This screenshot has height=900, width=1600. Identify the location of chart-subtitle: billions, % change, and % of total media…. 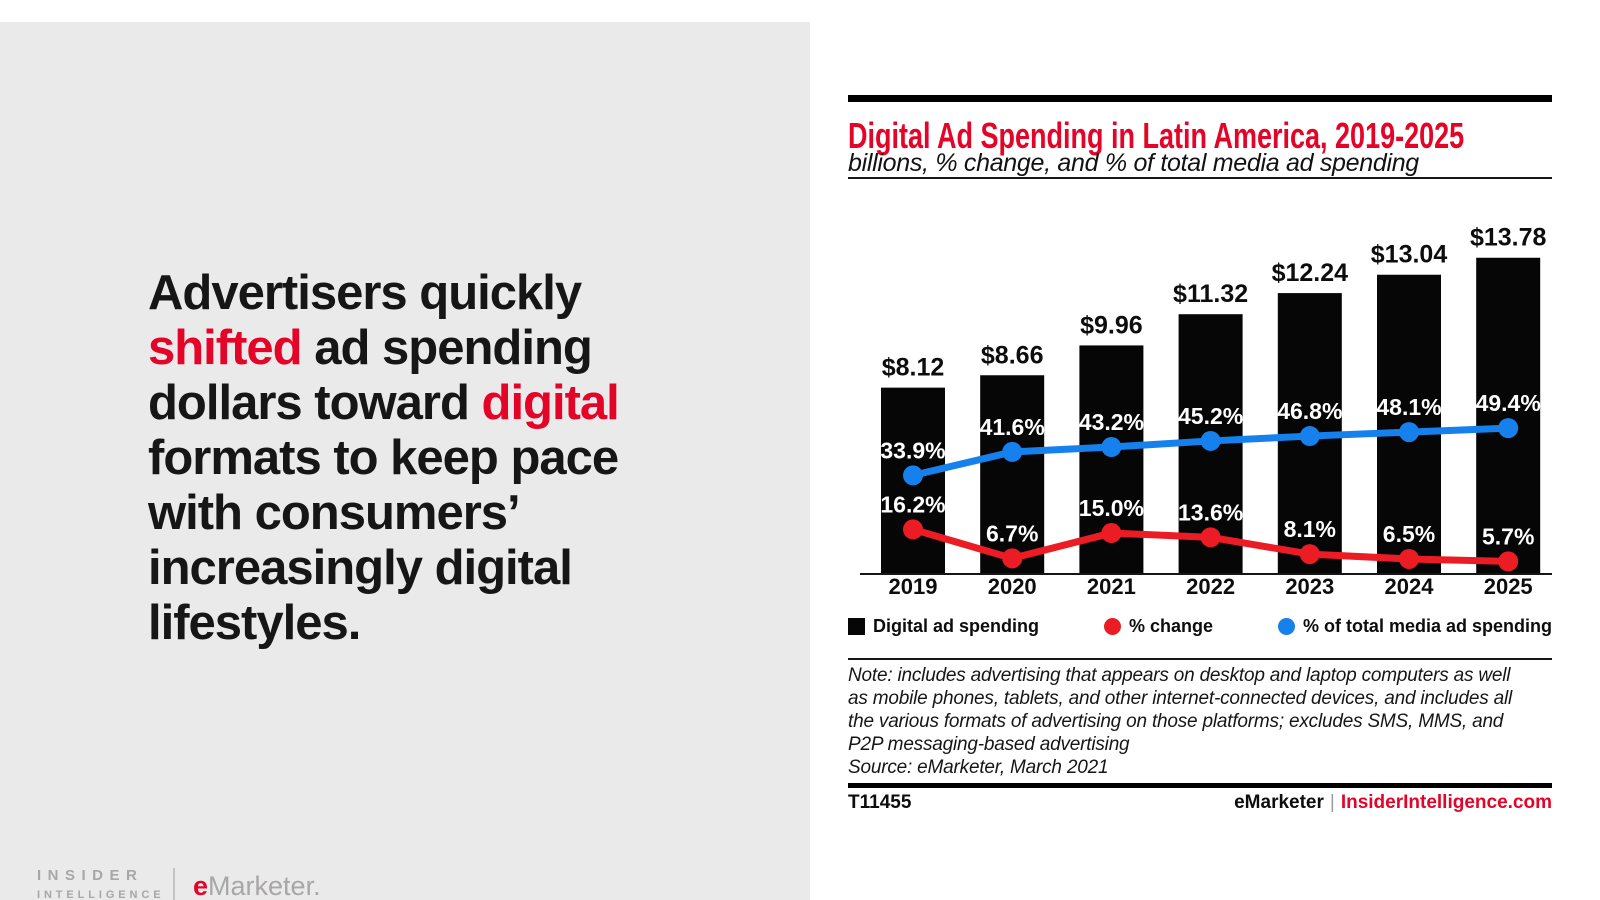
(1133, 163).